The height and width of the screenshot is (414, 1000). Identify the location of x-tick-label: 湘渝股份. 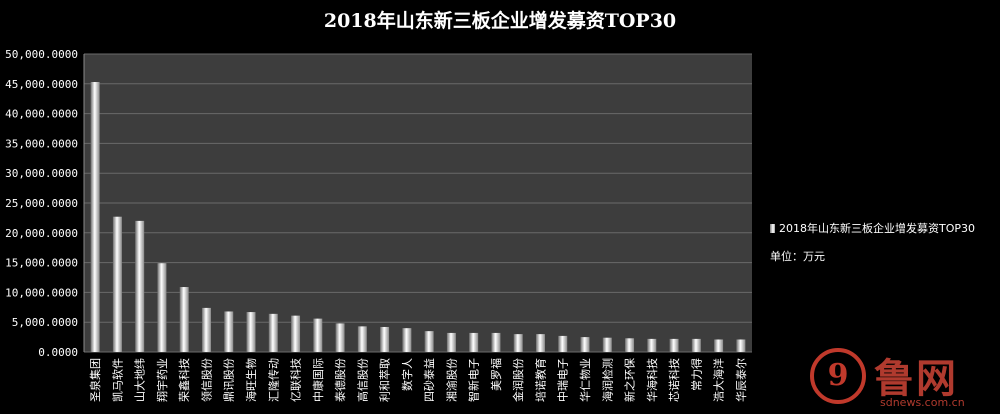
(451, 380).